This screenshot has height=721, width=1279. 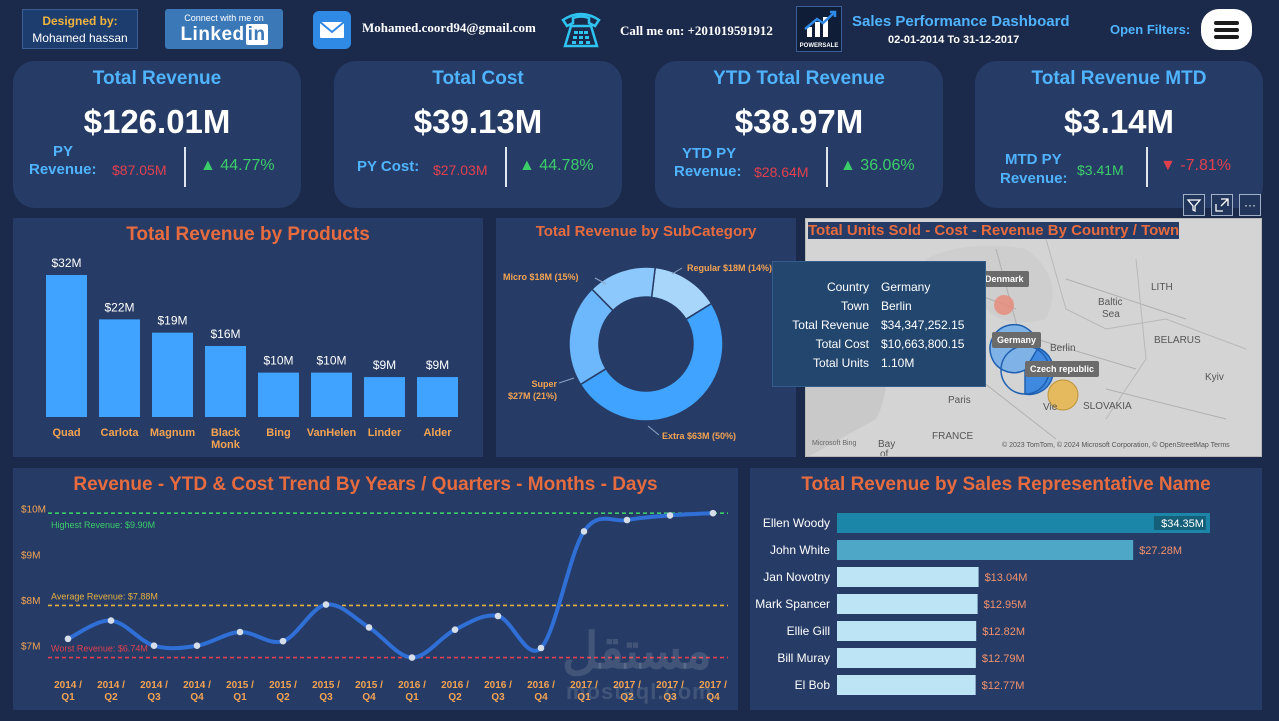 I want to click on tooltip-key: Total Revenue, so click(x=830, y=325).